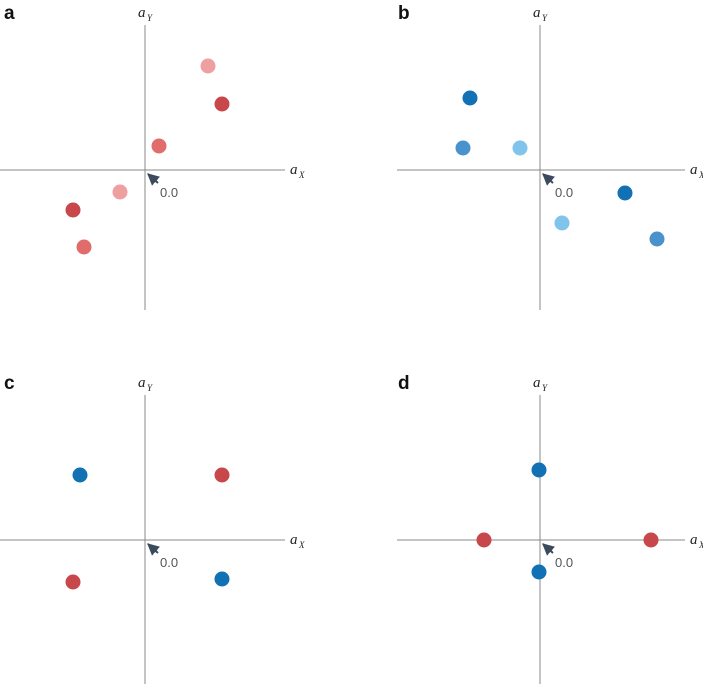 The image size is (703, 684). What do you see at coordinates (404, 383) in the screenshot?
I see `panel-label: d` at bounding box center [404, 383].